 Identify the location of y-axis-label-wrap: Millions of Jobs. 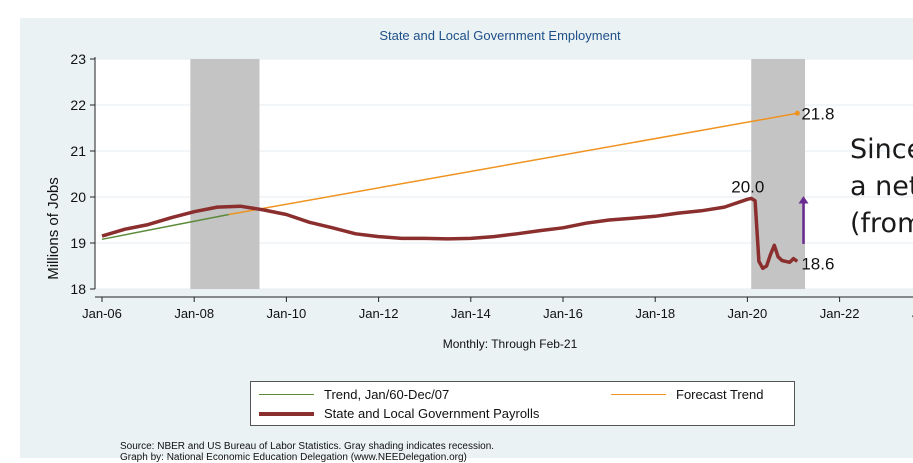
(53, 228).